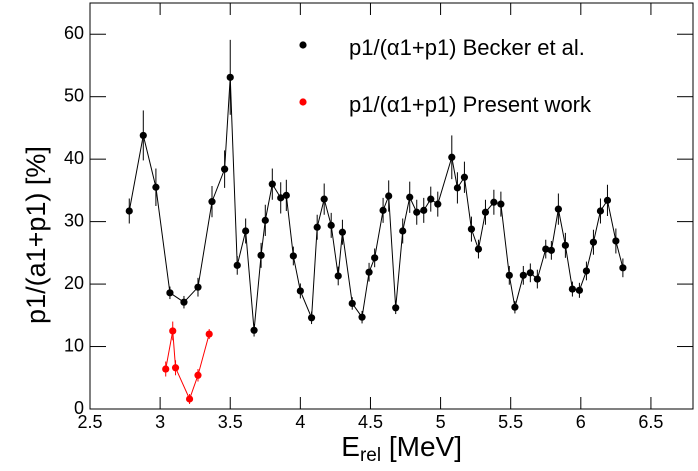 This screenshot has width=698, height=471. What do you see at coordinates (441, 422) in the screenshot?
I see `x-tick-label: 5` at bounding box center [441, 422].